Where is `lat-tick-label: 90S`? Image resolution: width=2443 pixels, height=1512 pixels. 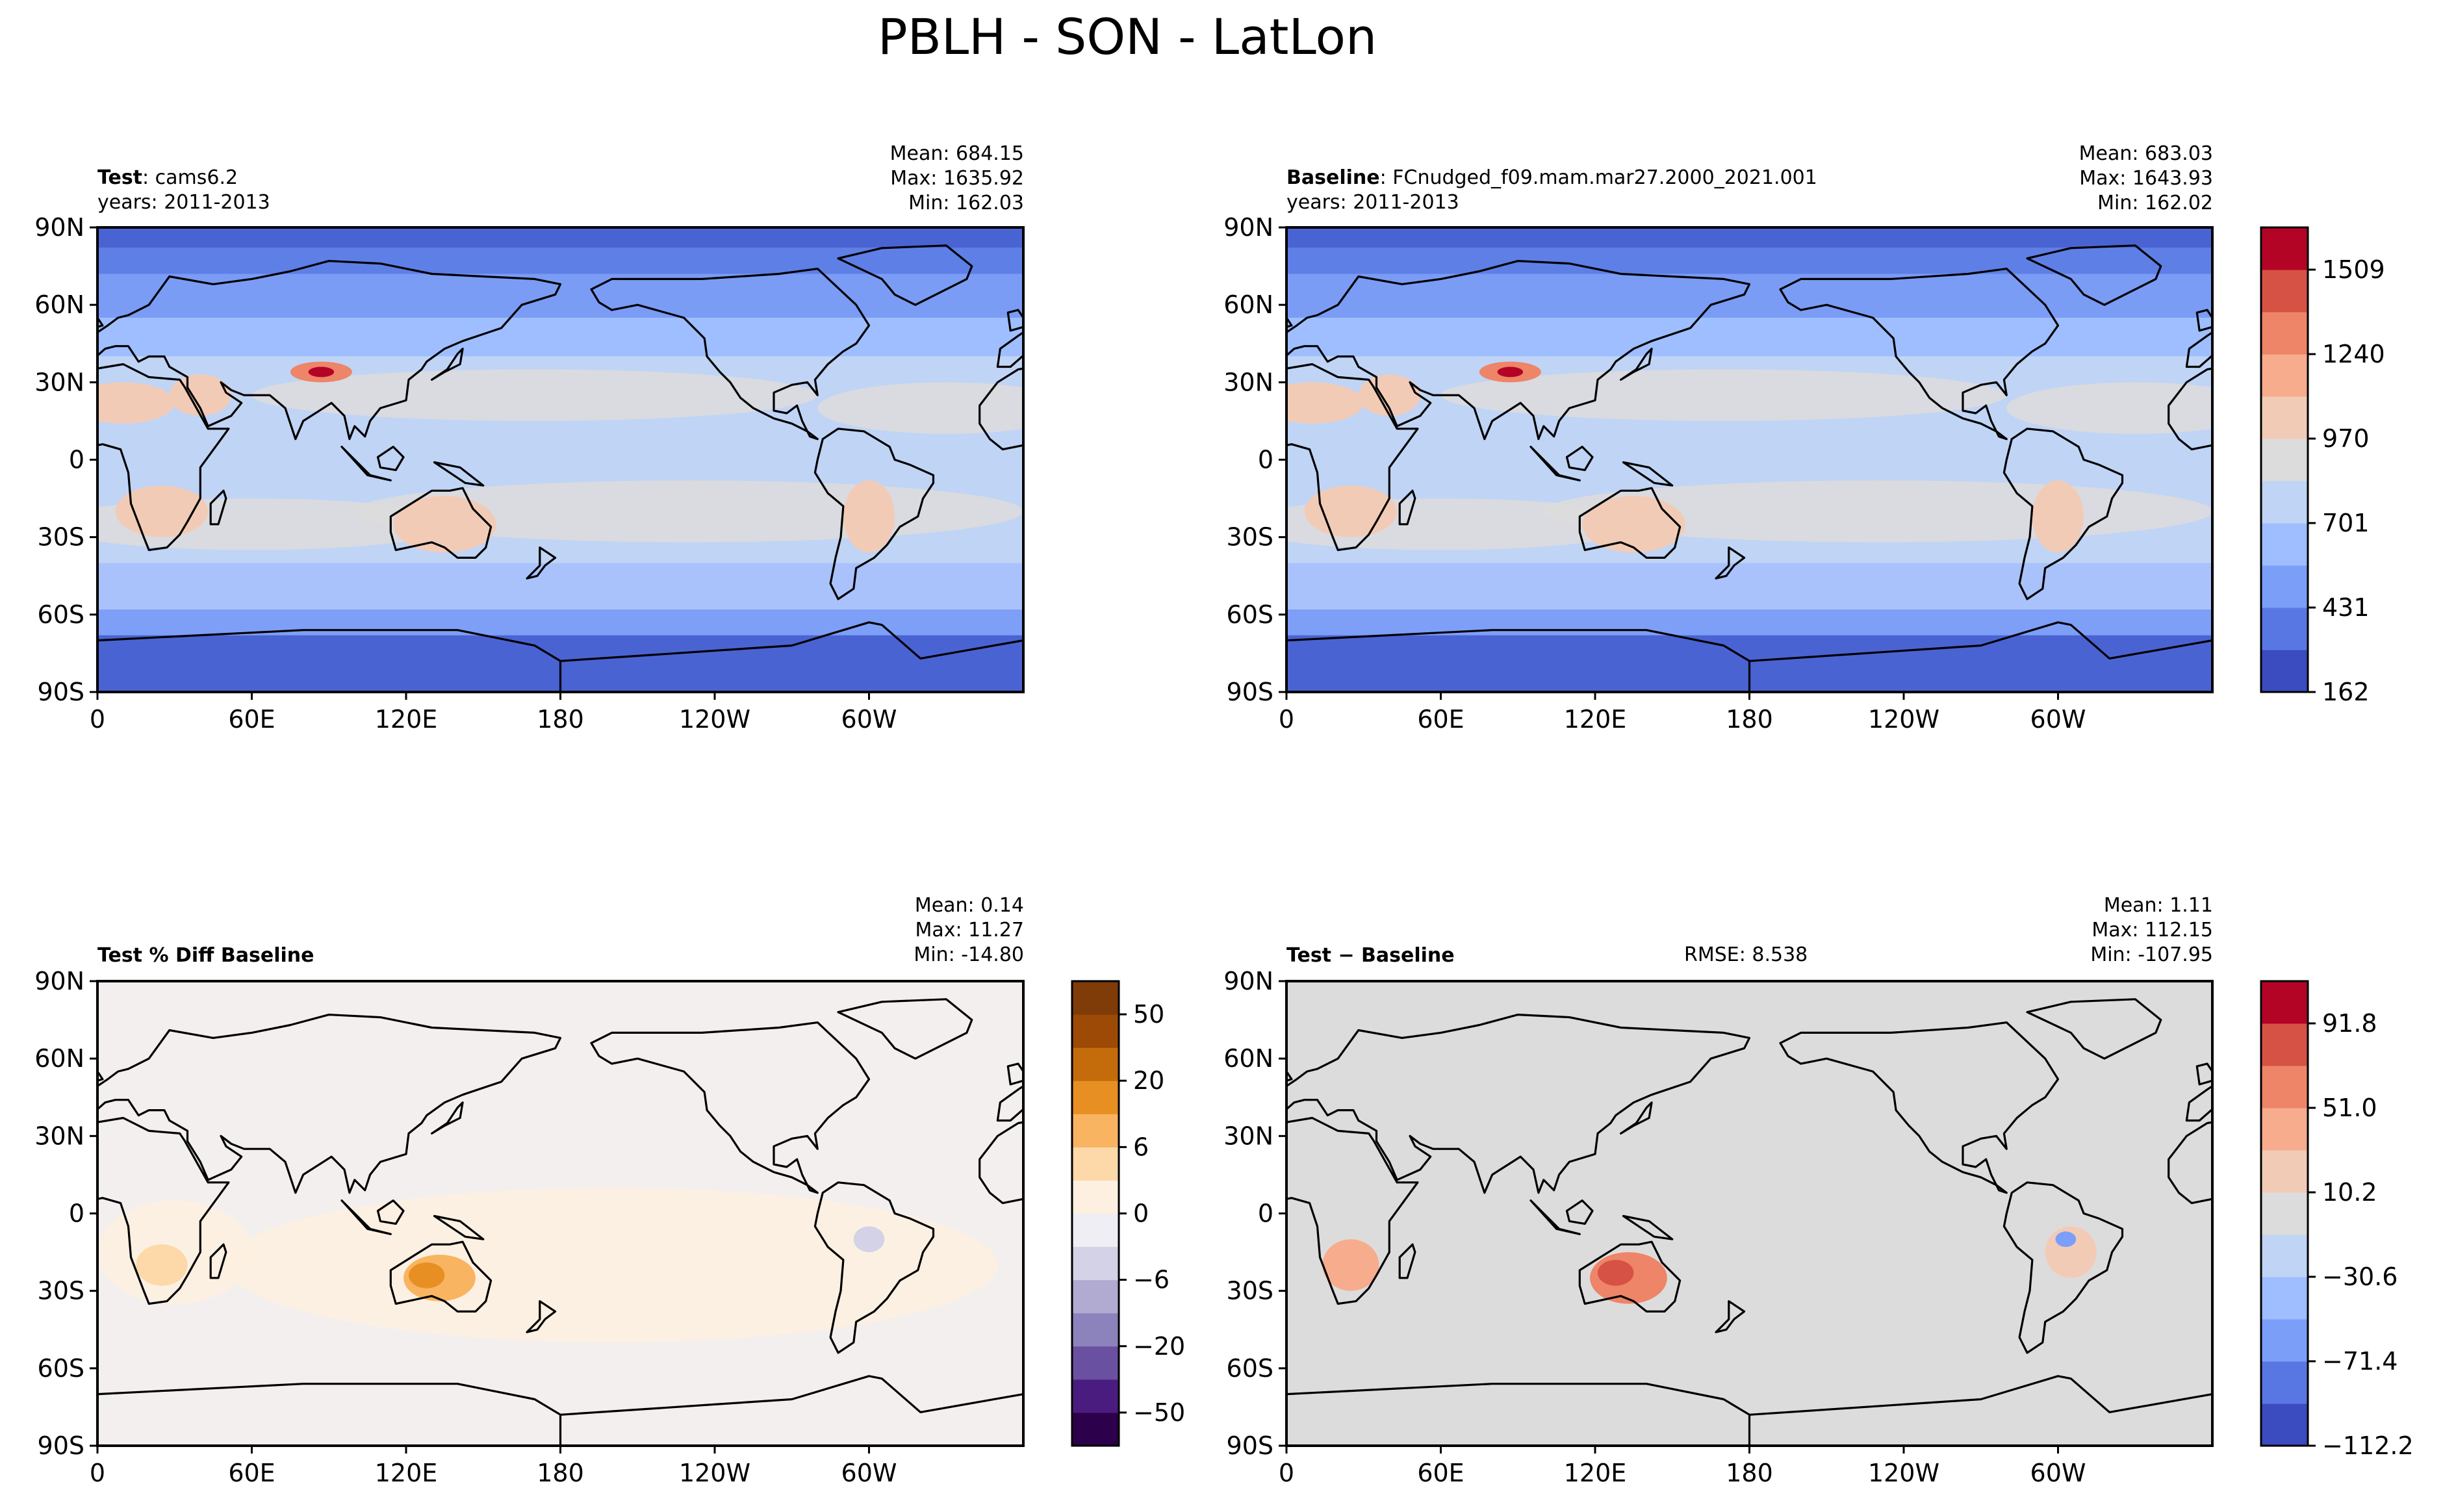 lat-tick-label: 90S is located at coordinates (1250, 1445).